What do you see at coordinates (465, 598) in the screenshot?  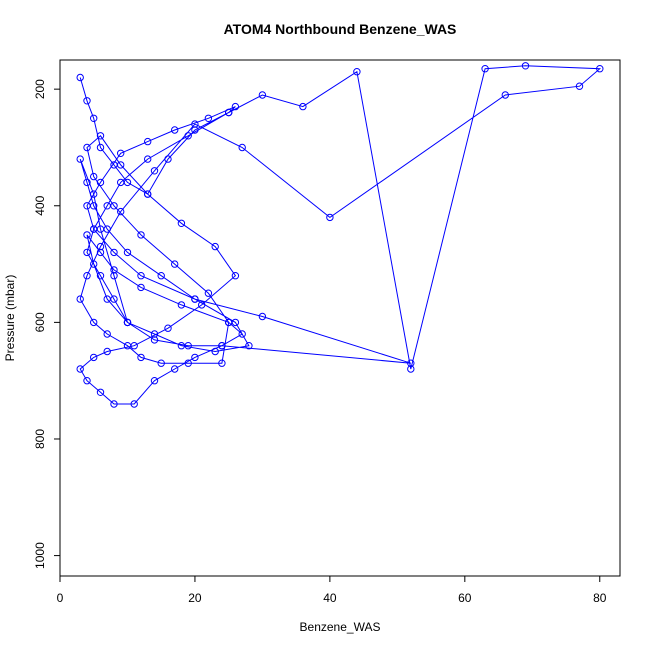 I see `x-tick-label: 60` at bounding box center [465, 598].